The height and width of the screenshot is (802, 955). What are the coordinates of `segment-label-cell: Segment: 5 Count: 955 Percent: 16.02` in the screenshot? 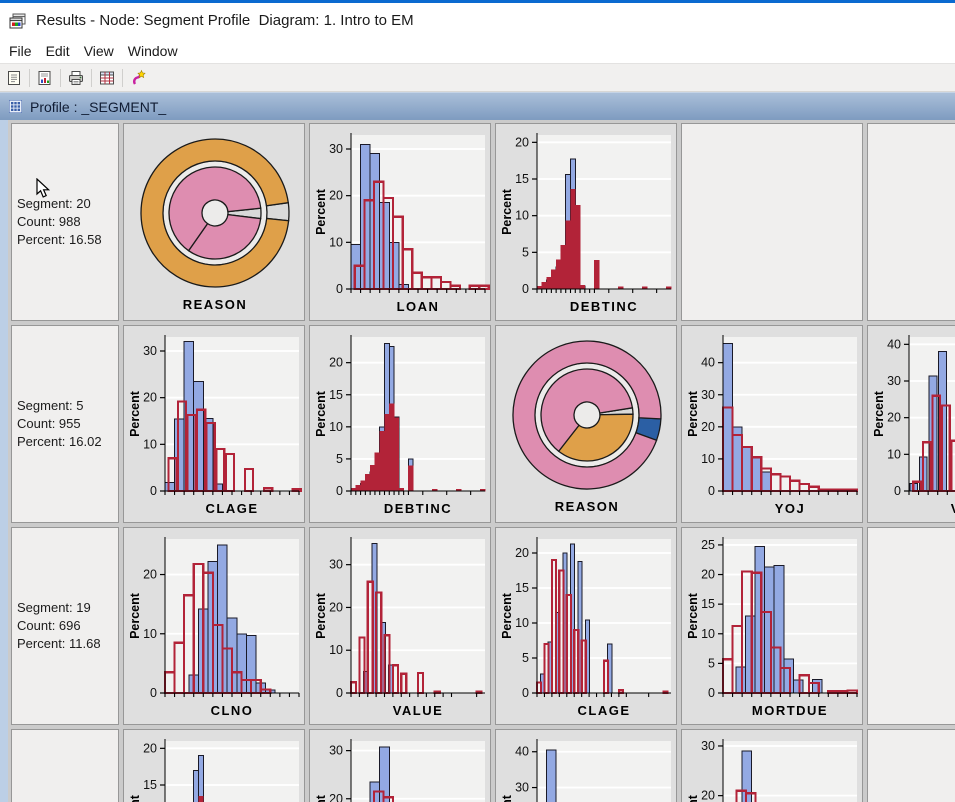 It's located at (65, 424).